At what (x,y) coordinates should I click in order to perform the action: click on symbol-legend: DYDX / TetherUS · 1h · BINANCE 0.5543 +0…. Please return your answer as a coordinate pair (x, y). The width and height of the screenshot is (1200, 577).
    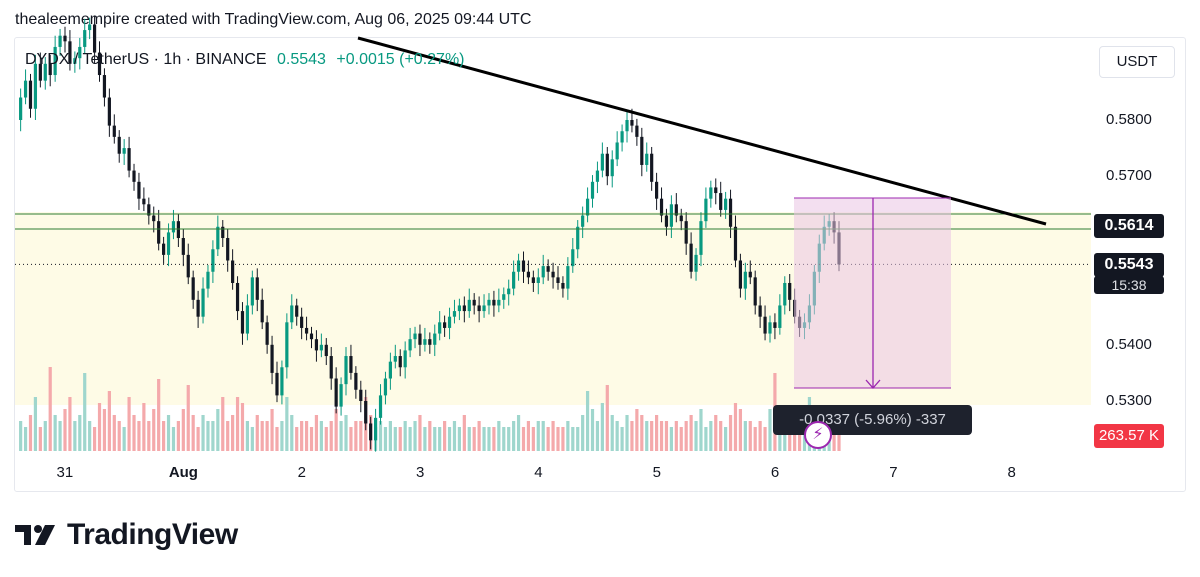
    Looking at the image, I should click on (245, 60).